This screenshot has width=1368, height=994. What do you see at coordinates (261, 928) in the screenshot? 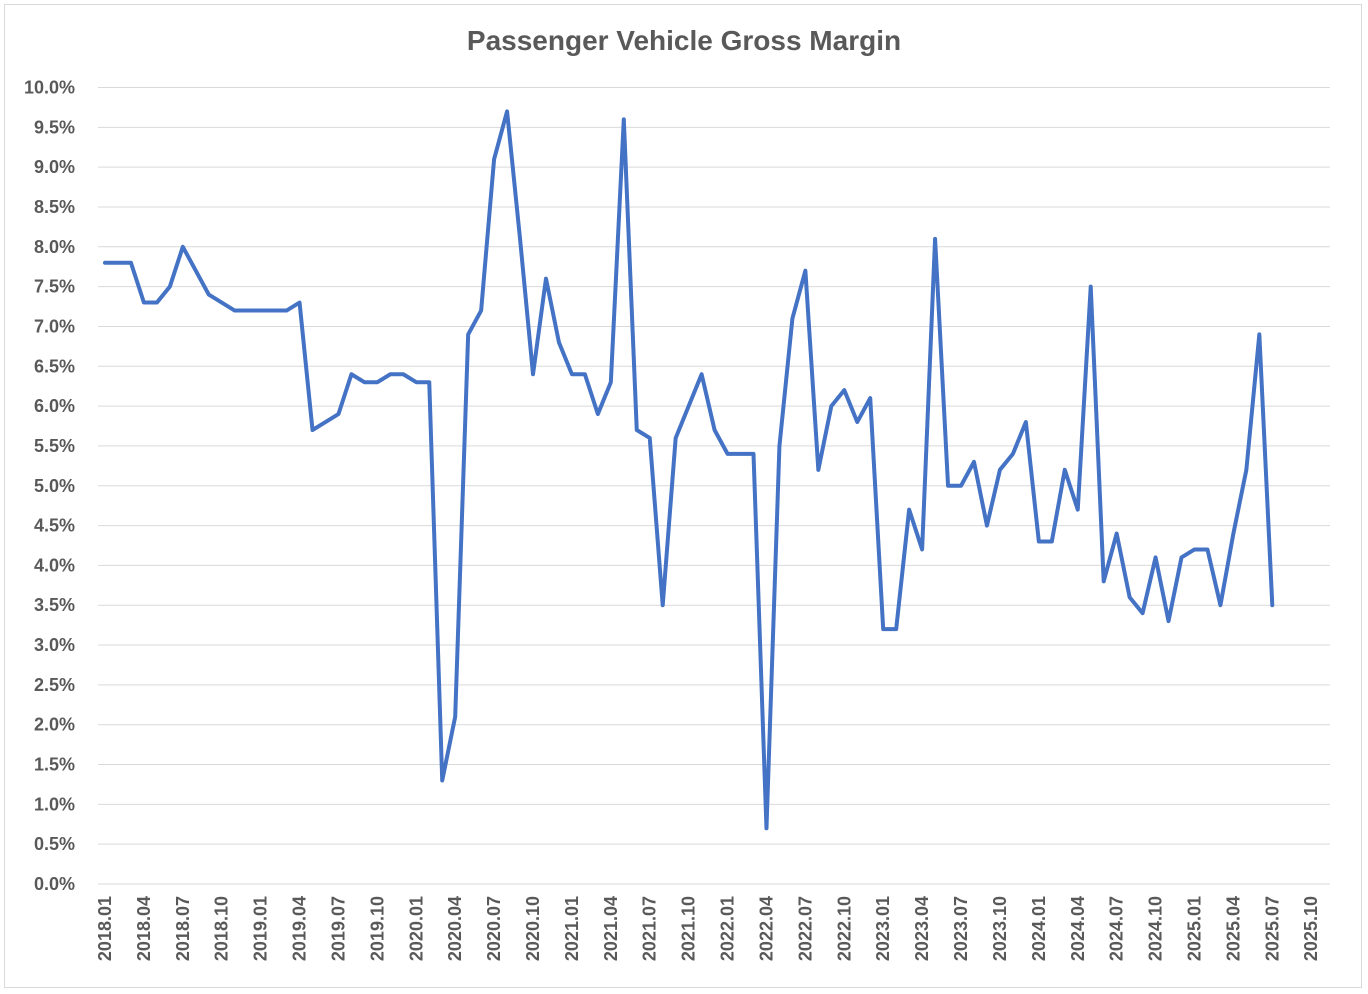
I see `x-tick-label: 2019.01` at bounding box center [261, 928].